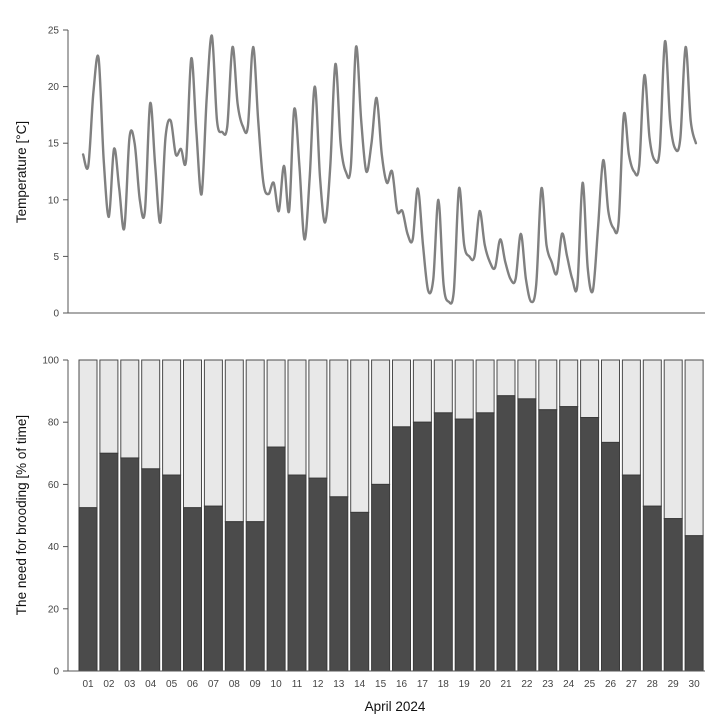  What do you see at coordinates (54, 144) in the screenshot?
I see `temperature-y-tick-label: 15` at bounding box center [54, 144].